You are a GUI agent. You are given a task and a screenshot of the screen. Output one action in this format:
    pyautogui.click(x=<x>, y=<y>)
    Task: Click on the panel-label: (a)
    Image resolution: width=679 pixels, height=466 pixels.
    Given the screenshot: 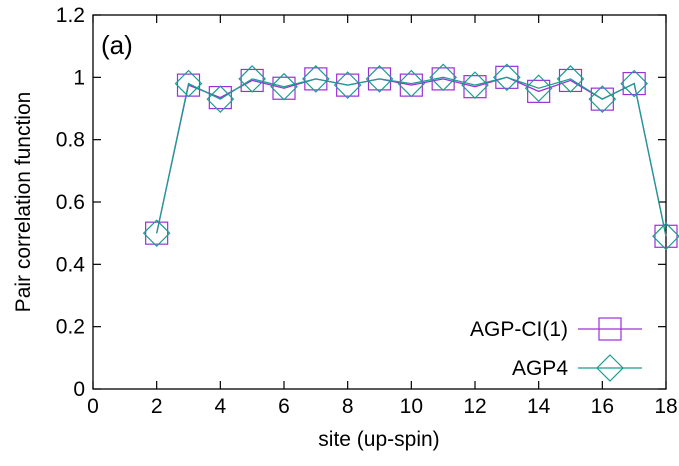 What is the action you would take?
    pyautogui.click(x=117, y=45)
    